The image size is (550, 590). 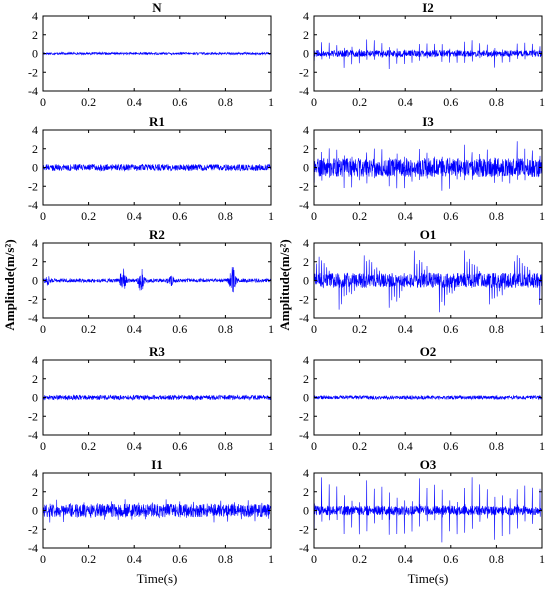 What do you see at coordinates (151, 54) in the screenshot?
I see `subplot-N: 420-2-40 0.2 0.4 0.6 0.8 1N` at bounding box center [151, 54].